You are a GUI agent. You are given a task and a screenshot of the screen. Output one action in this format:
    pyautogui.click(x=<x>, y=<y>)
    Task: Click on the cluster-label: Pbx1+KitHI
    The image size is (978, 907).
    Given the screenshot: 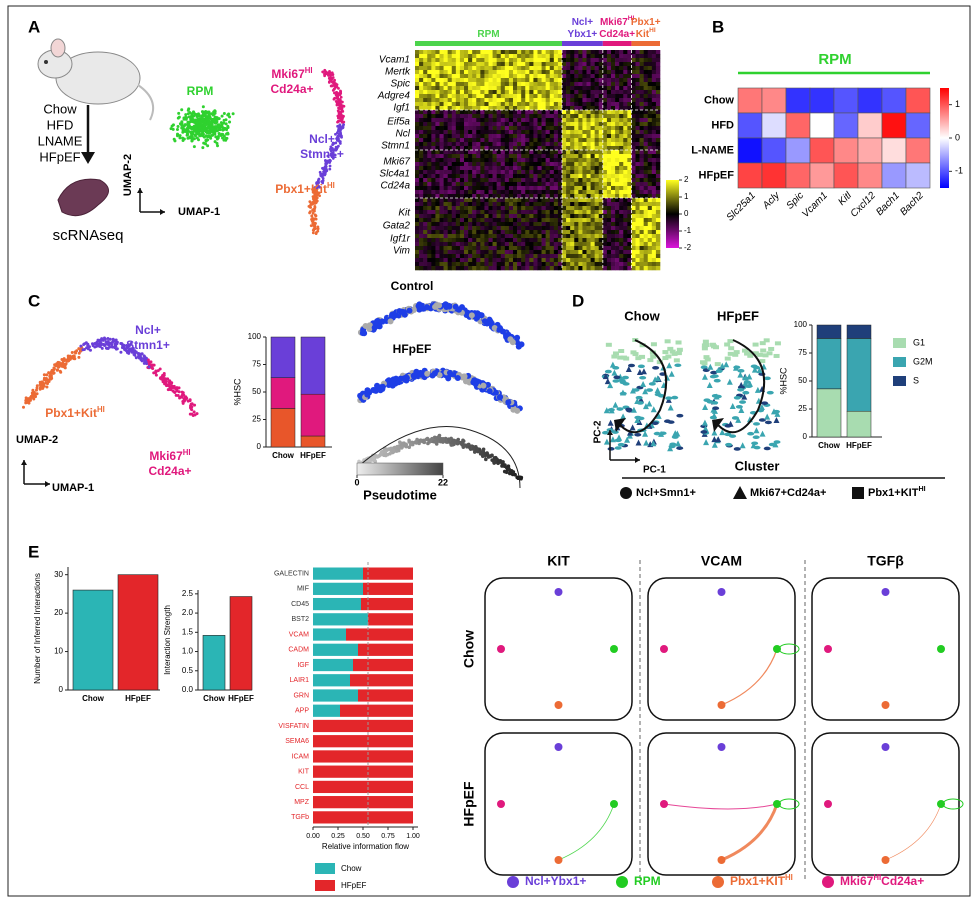 What is the action you would take?
    pyautogui.click(x=305, y=189)
    